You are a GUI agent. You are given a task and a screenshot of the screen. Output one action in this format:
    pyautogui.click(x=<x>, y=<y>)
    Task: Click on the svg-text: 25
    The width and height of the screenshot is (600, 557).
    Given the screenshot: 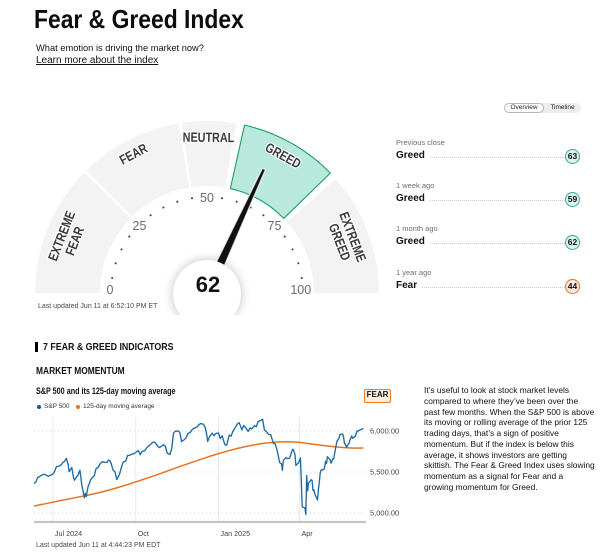 What is the action you would take?
    pyautogui.click(x=140, y=226)
    